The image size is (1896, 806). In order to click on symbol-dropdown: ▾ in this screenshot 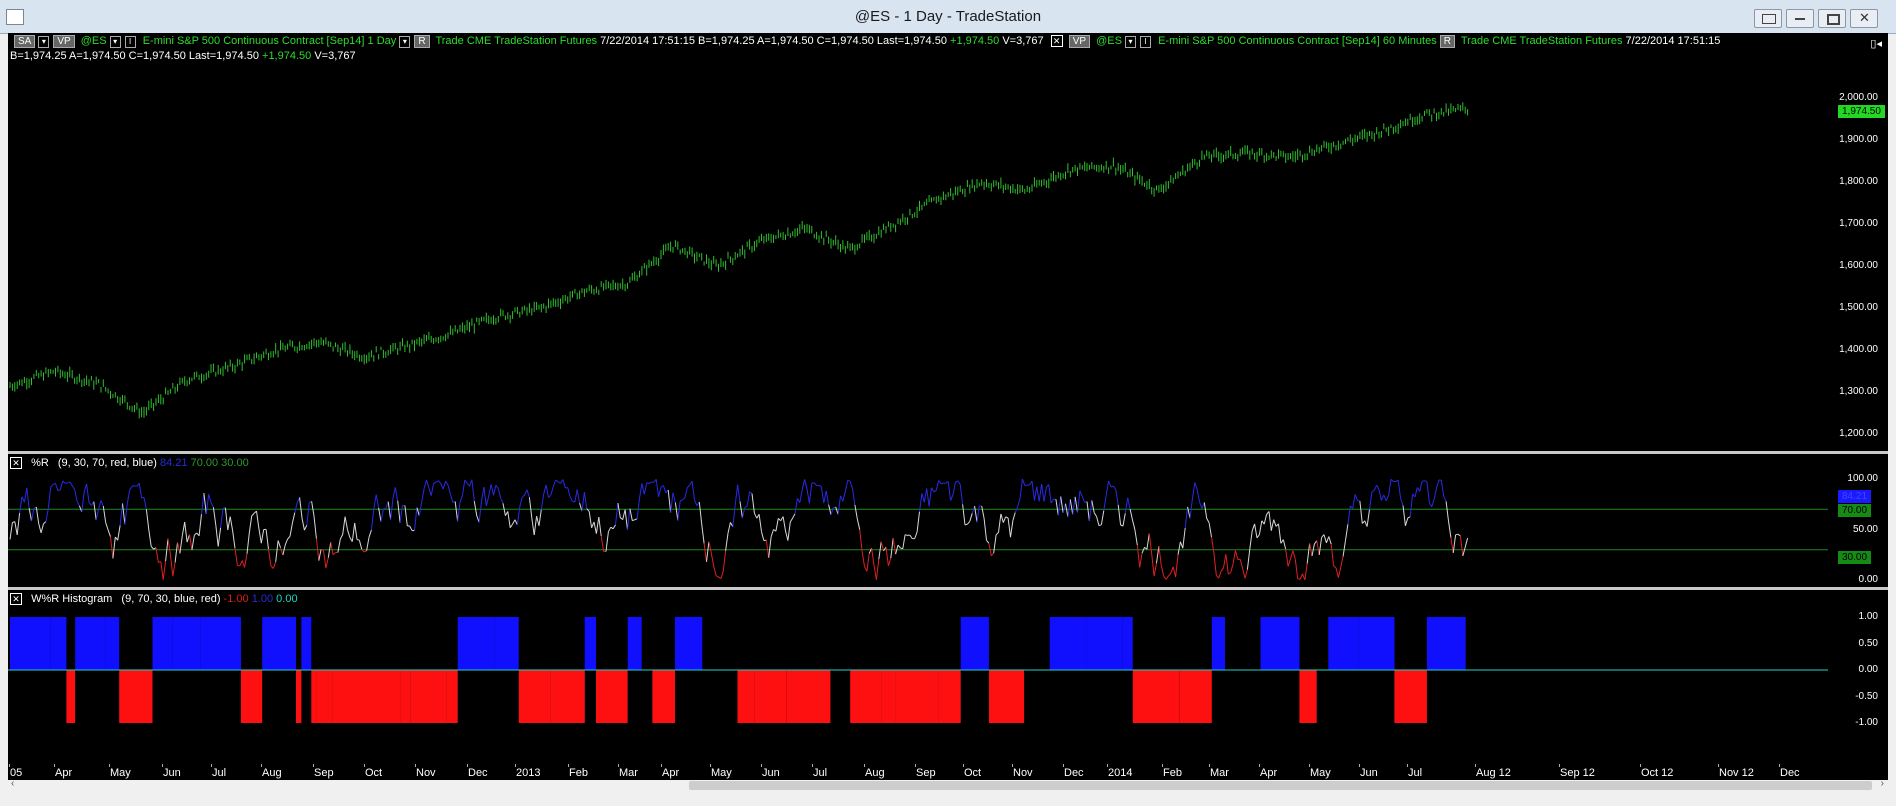, I will do `click(115, 42)`.